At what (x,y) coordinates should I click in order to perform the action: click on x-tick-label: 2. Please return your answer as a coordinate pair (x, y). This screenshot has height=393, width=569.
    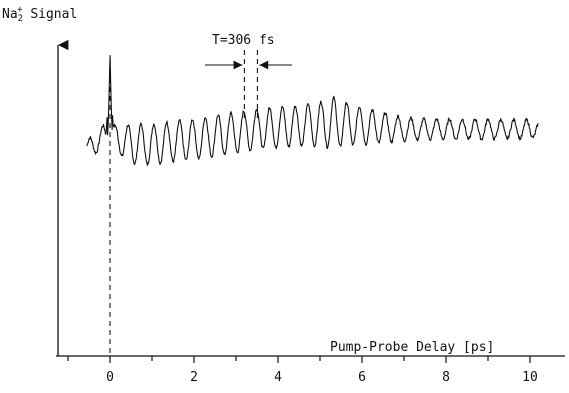
    Looking at the image, I should click on (194, 377).